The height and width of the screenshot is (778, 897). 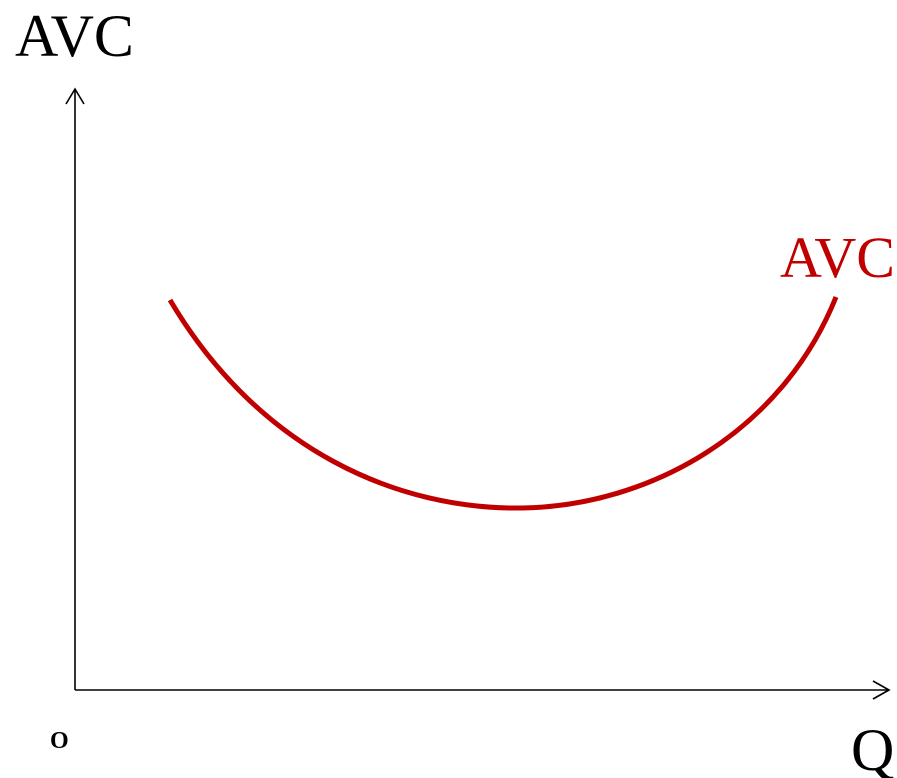 What do you see at coordinates (872, 747) in the screenshot?
I see `x-axis-label: Q` at bounding box center [872, 747].